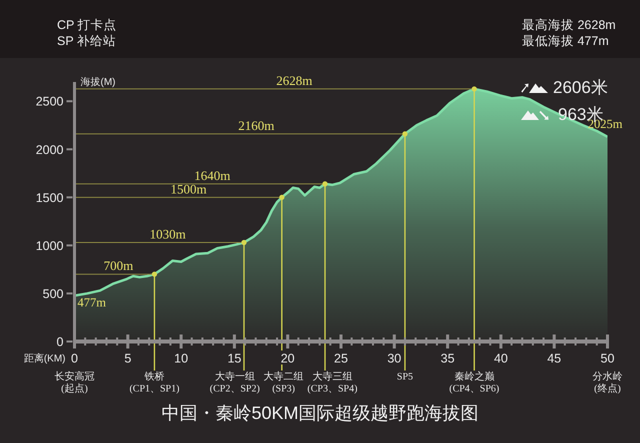  I want to click on y-tick-label: 0, so click(60, 342).